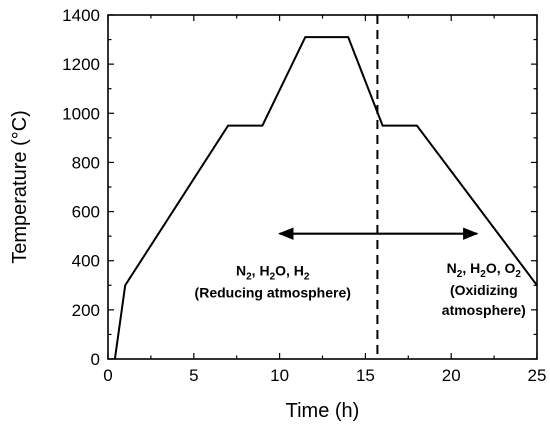 This screenshot has width=550, height=432. I want to click on y-tick-label: 400, so click(86, 261).